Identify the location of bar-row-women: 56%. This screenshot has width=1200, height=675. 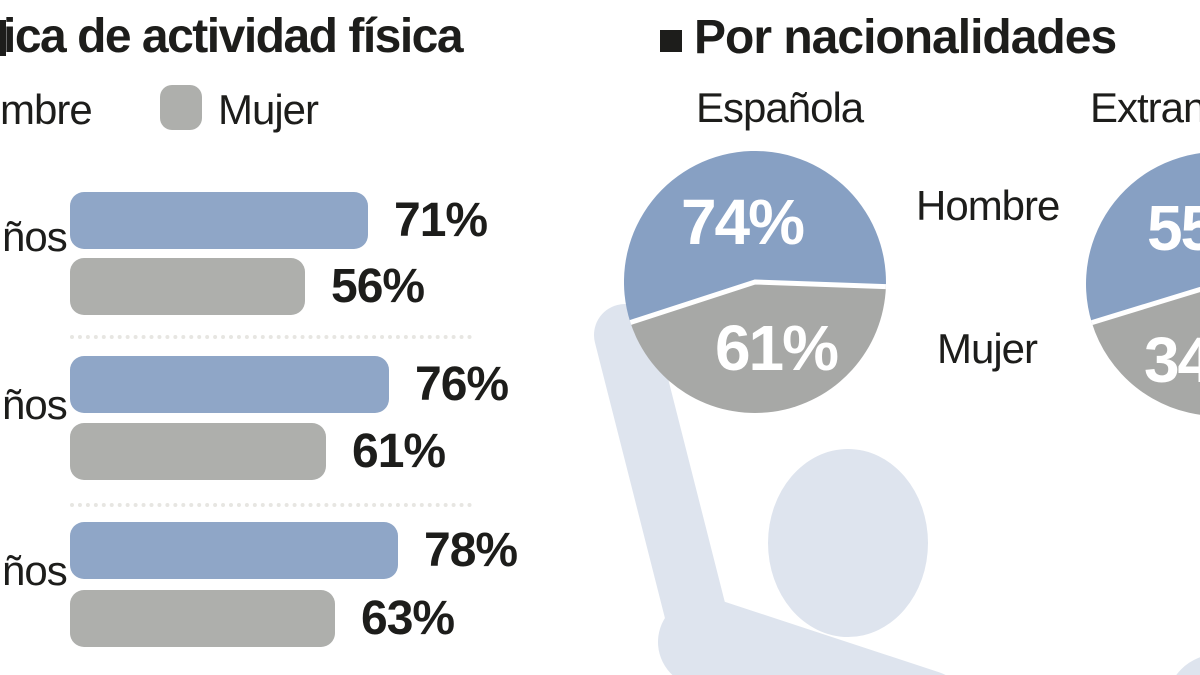
(247, 286).